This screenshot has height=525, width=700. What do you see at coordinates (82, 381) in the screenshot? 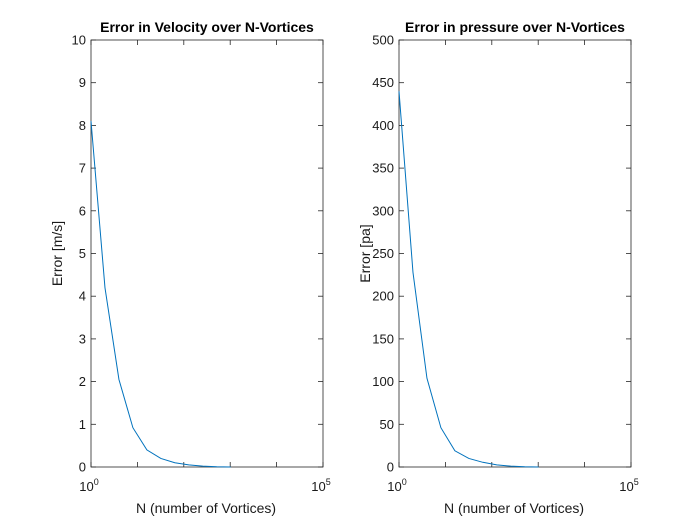
I see `y-tick-label: 2` at bounding box center [82, 381].